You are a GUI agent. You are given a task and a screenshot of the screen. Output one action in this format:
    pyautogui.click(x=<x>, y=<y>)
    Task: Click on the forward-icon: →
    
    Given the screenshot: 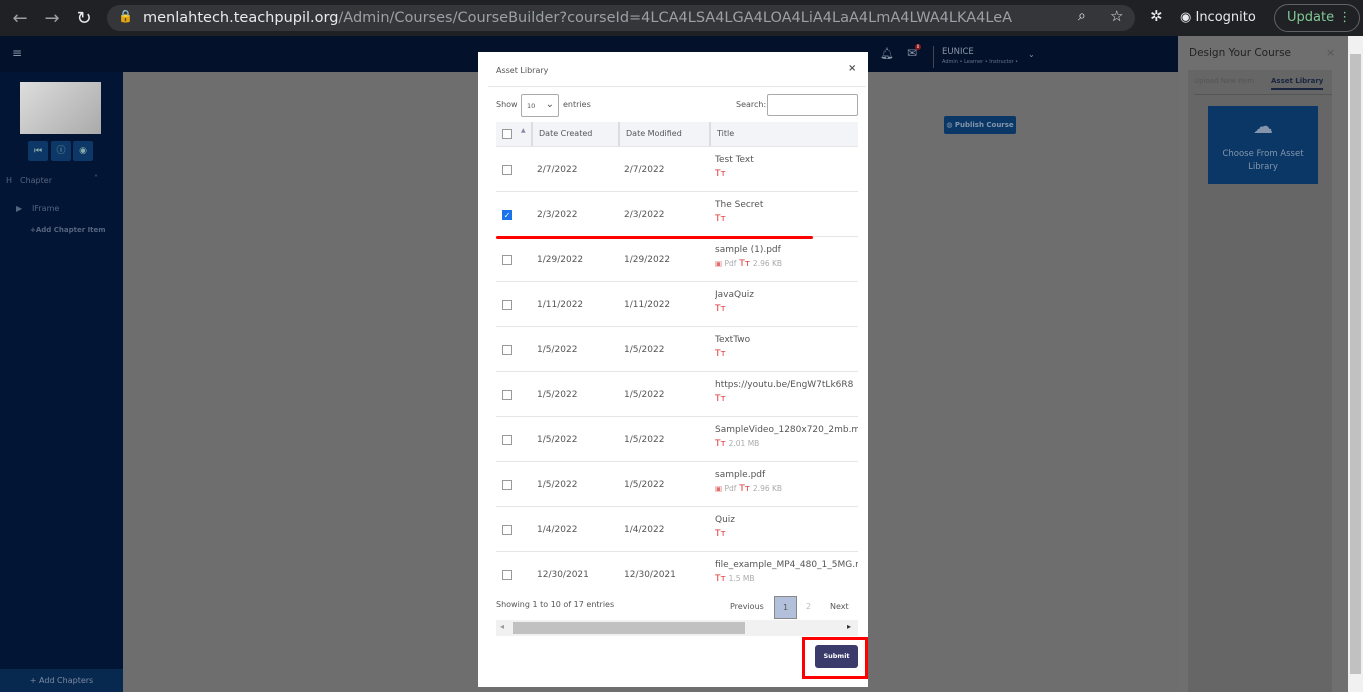 What is the action you would take?
    pyautogui.click(x=52, y=18)
    